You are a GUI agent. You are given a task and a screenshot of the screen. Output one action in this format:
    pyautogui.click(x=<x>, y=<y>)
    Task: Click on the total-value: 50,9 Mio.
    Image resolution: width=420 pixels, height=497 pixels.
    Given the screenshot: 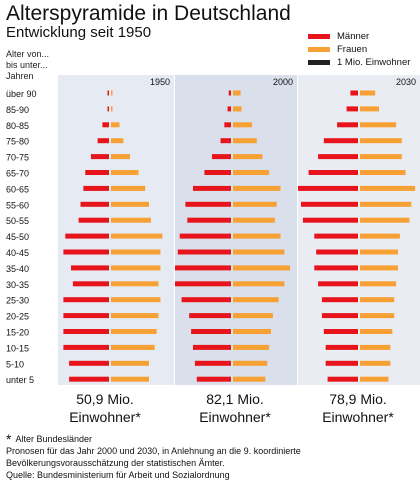 What is the action you would take?
    pyautogui.click(x=105, y=399)
    